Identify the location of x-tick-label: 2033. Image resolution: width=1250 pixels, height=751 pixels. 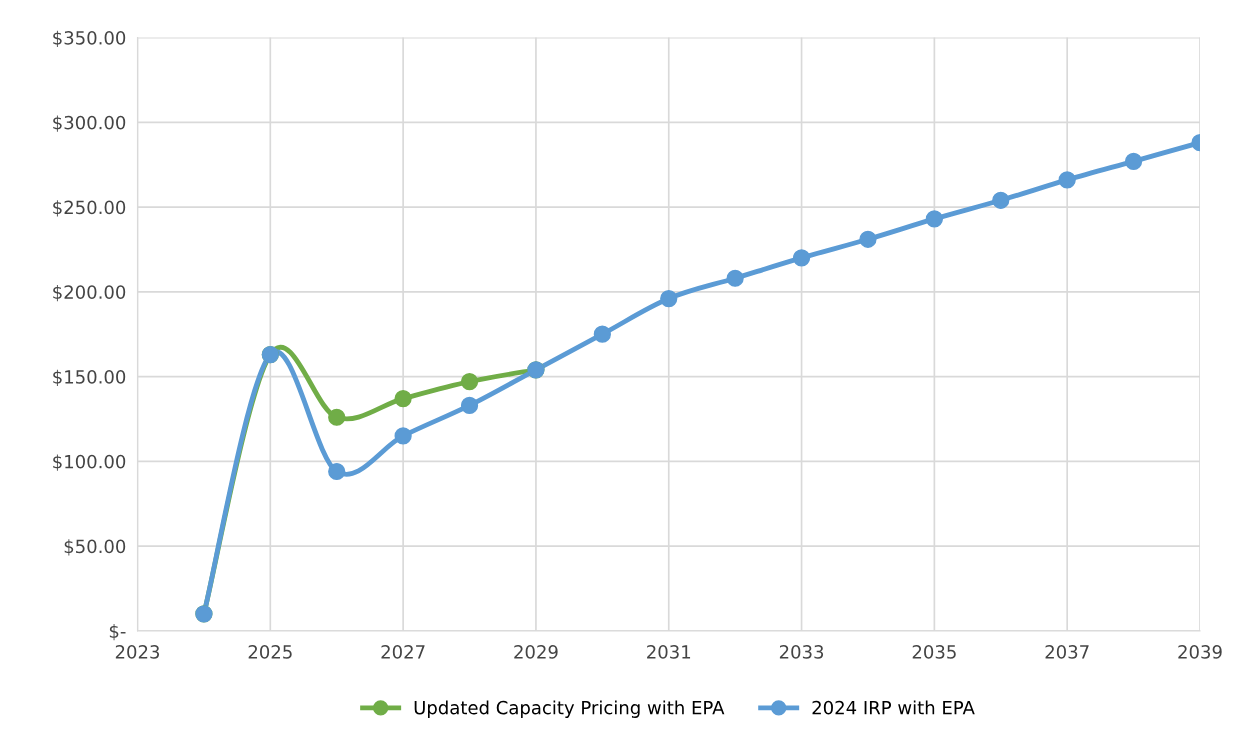
(801, 652).